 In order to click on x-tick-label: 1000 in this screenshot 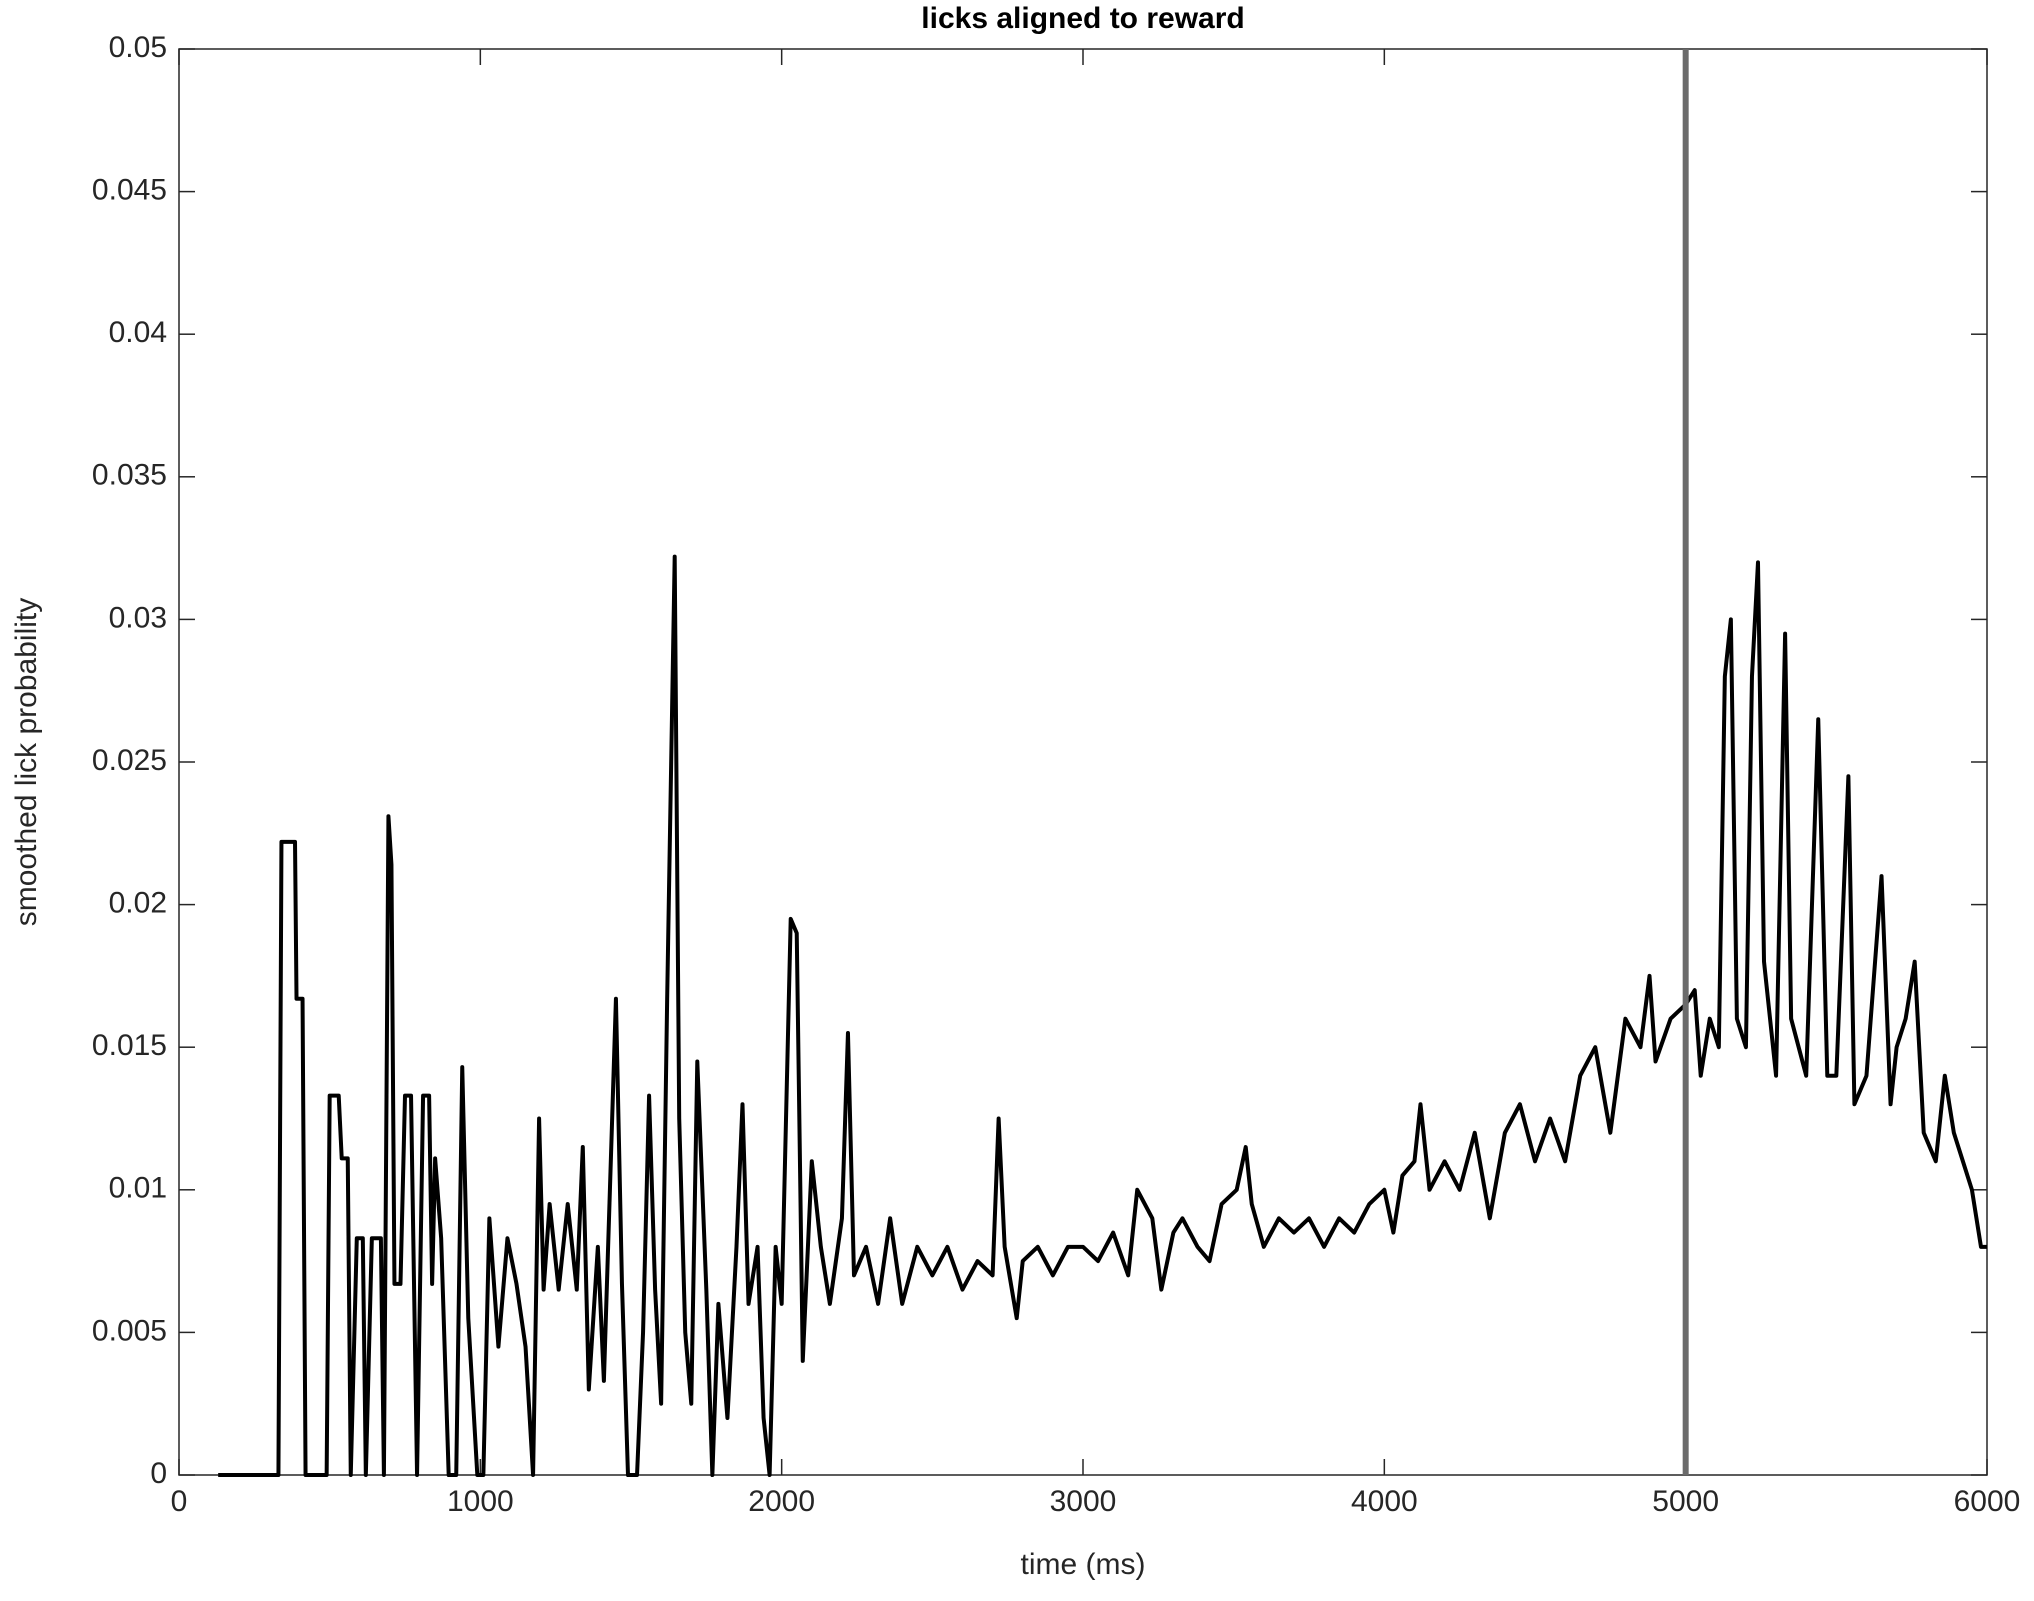, I will do `click(480, 1501)`.